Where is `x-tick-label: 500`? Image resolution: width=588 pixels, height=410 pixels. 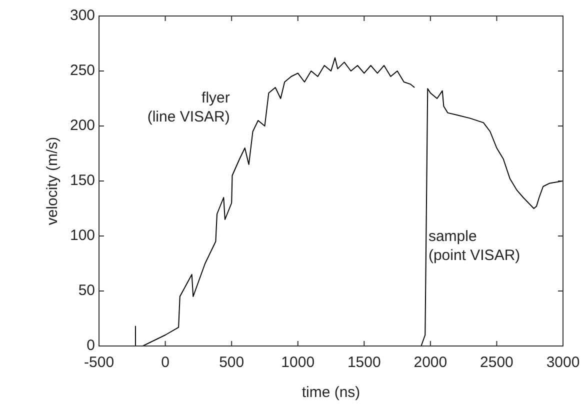
x-tick-label: 500 is located at coordinates (231, 363).